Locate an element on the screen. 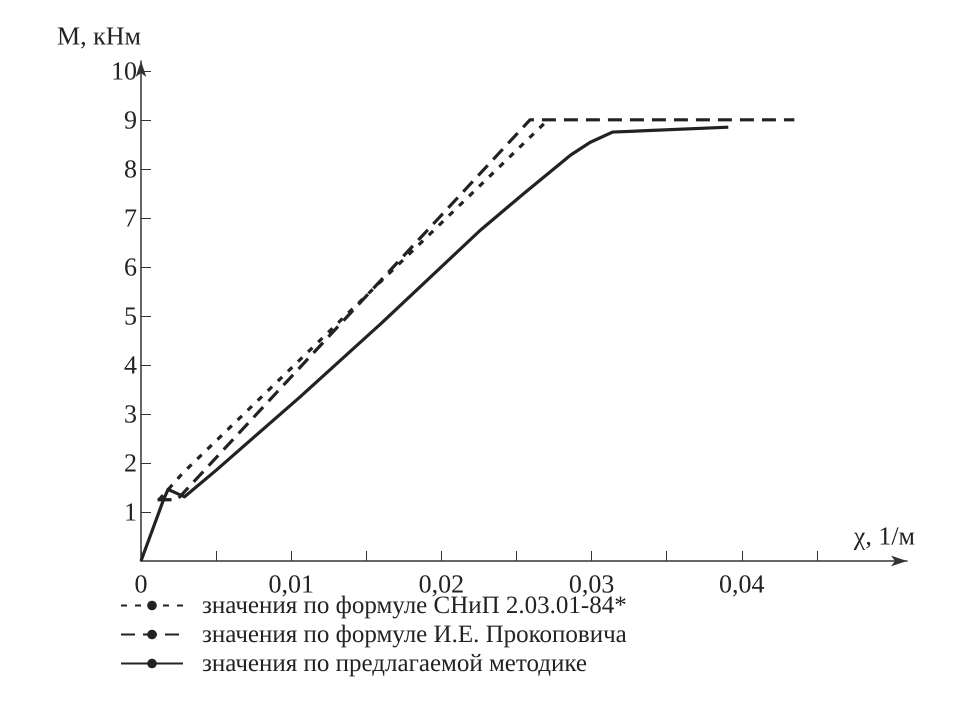  y-tick-label: 7 is located at coordinates (130, 217).